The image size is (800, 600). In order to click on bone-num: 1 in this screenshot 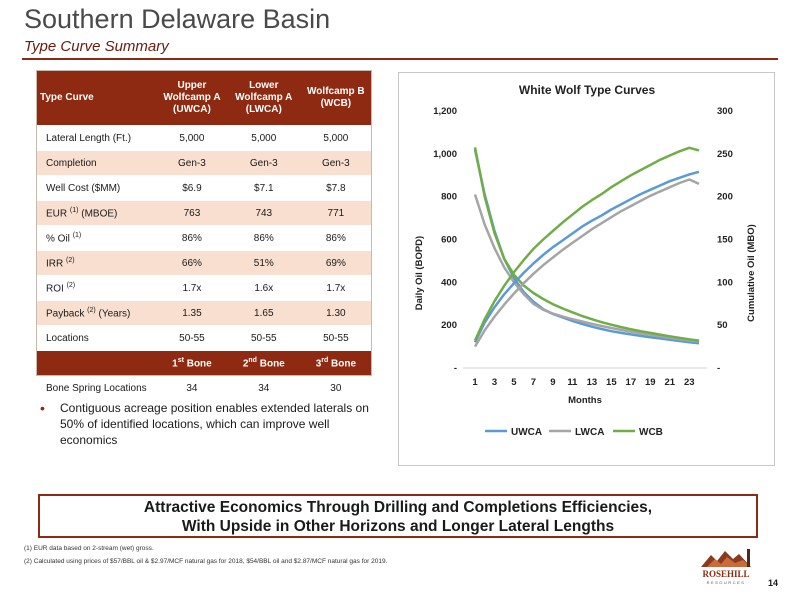, I will do `click(175, 364)`.